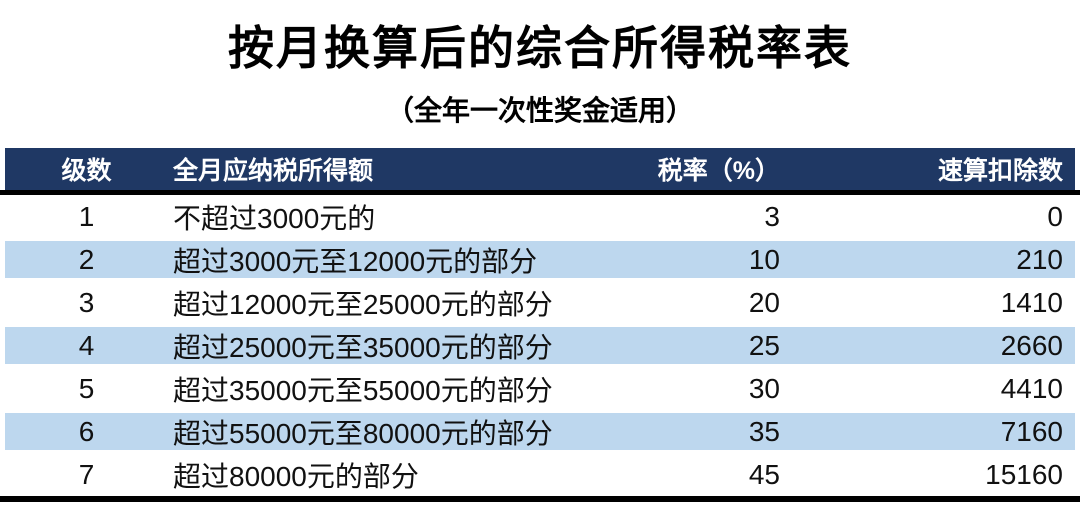  What do you see at coordinates (1031, 388) in the screenshot?
I see `cell-deduction: 4410` at bounding box center [1031, 388].